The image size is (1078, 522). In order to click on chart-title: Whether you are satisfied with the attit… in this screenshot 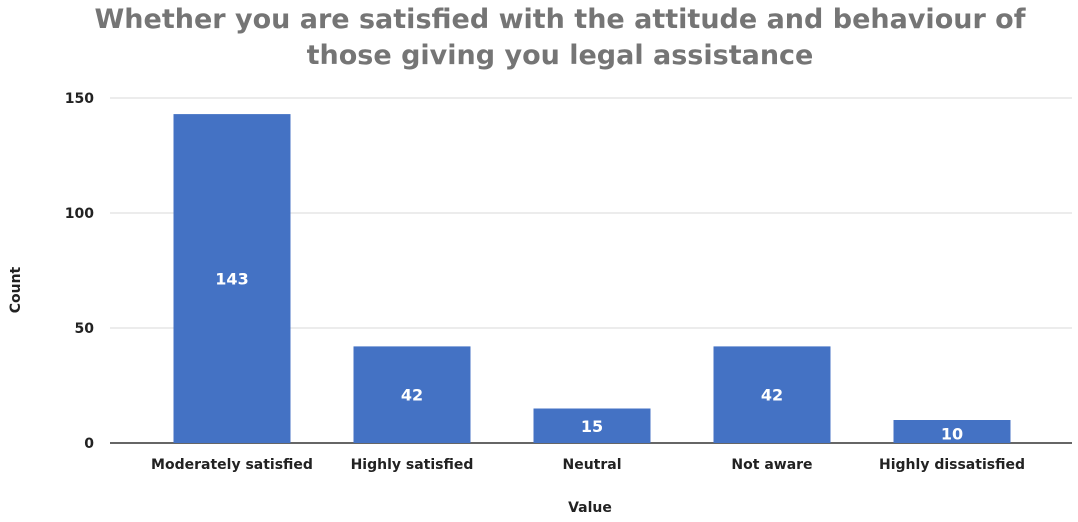, I will do `click(560, 37)`.